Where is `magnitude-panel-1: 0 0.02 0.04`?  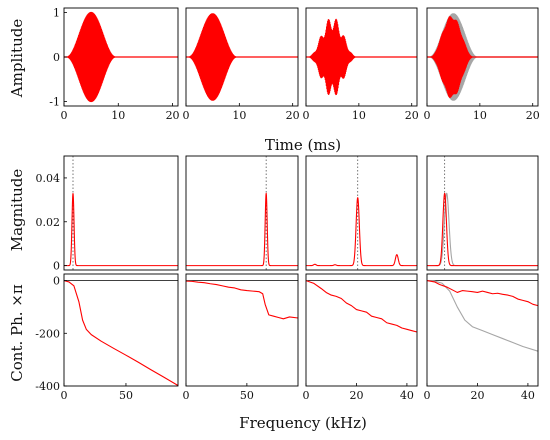
magnitude-panel-1: 0 0.02 0.04 is located at coordinates (107, 214).